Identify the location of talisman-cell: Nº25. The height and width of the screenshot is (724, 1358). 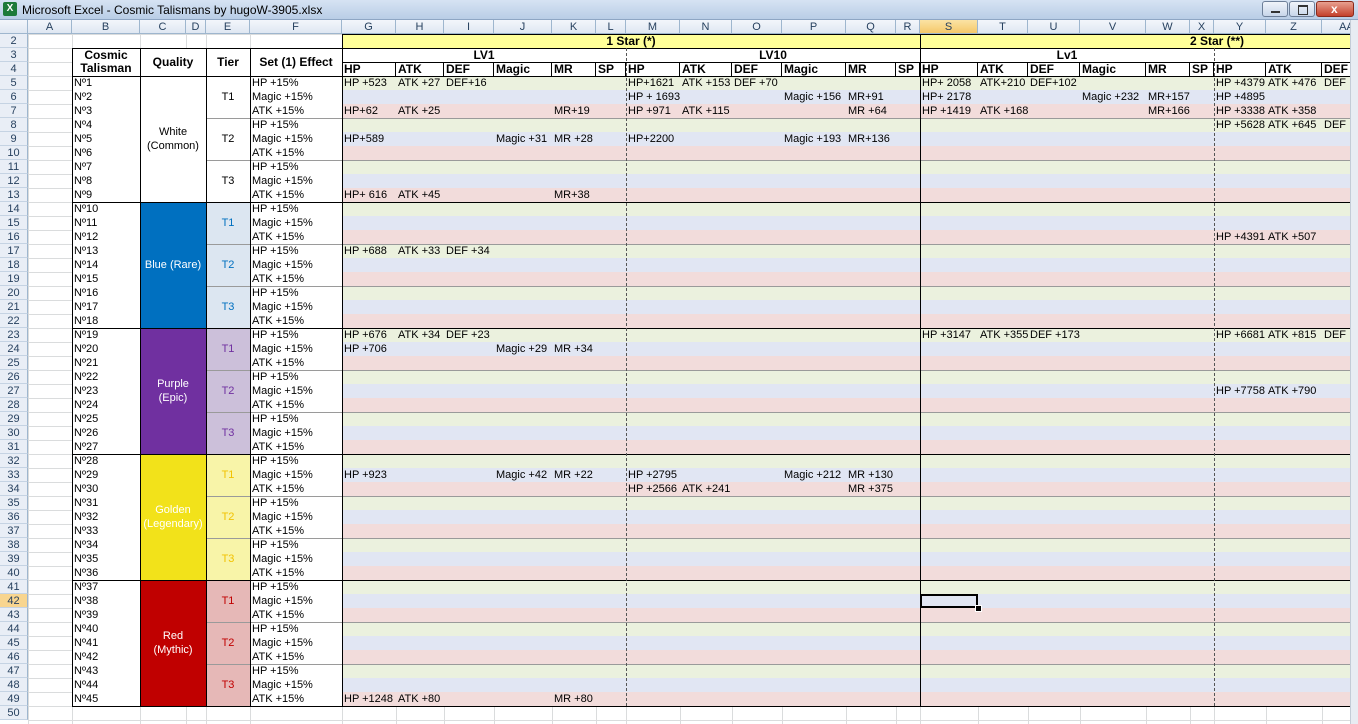
(106, 419).